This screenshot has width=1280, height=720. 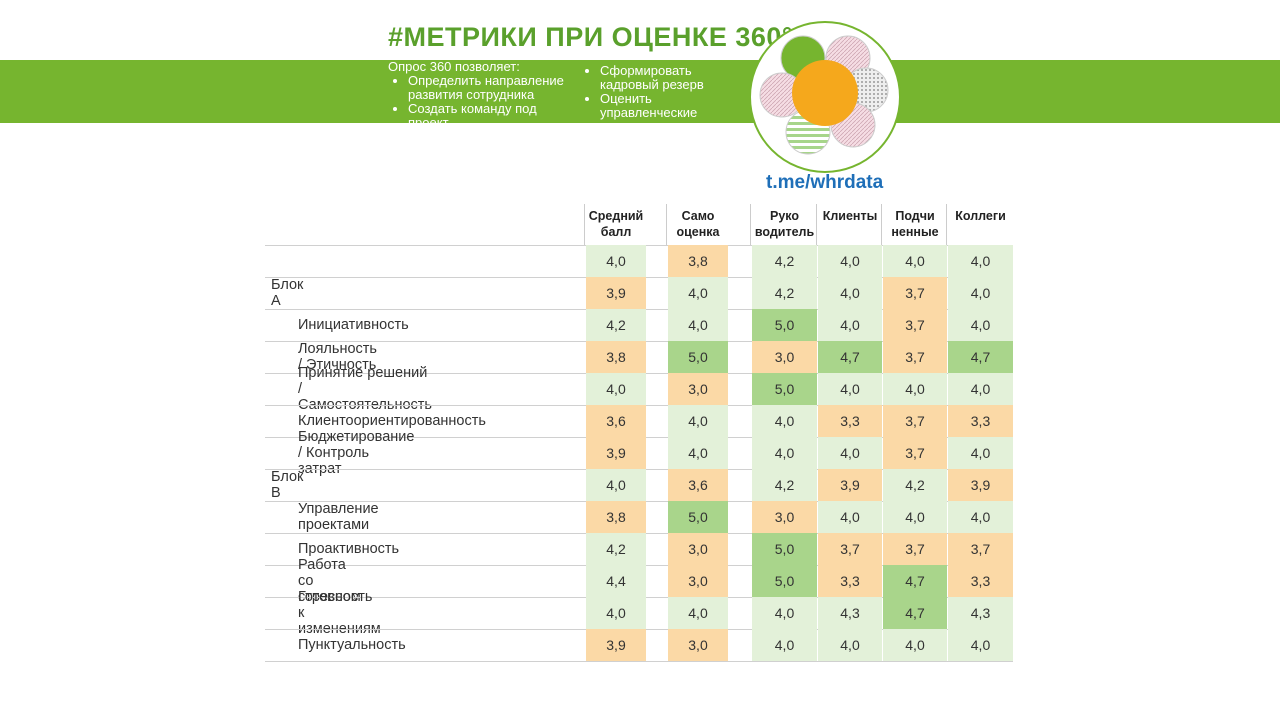 I want to click on header-line: Коллеги, so click(x=980, y=216).